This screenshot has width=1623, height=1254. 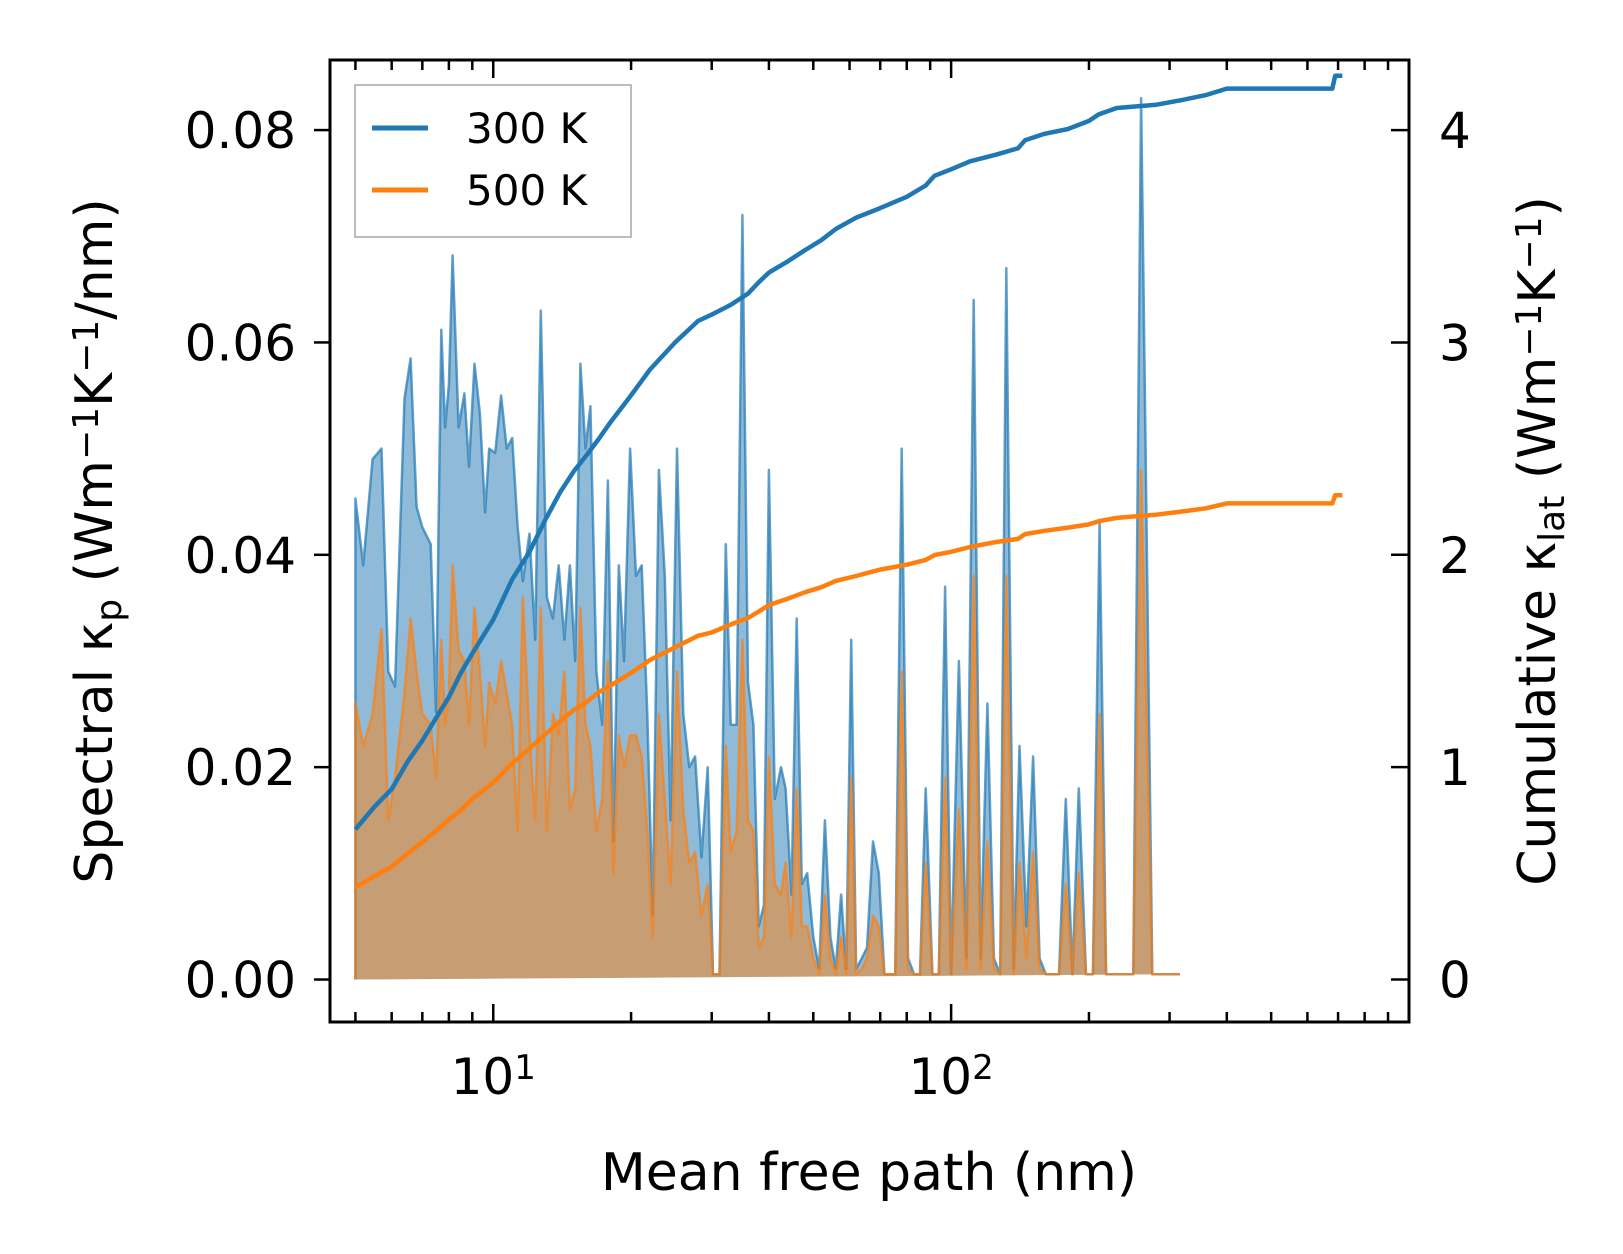 What do you see at coordinates (240, 768) in the screenshot?
I see `y-left-tick-label: 0.02` at bounding box center [240, 768].